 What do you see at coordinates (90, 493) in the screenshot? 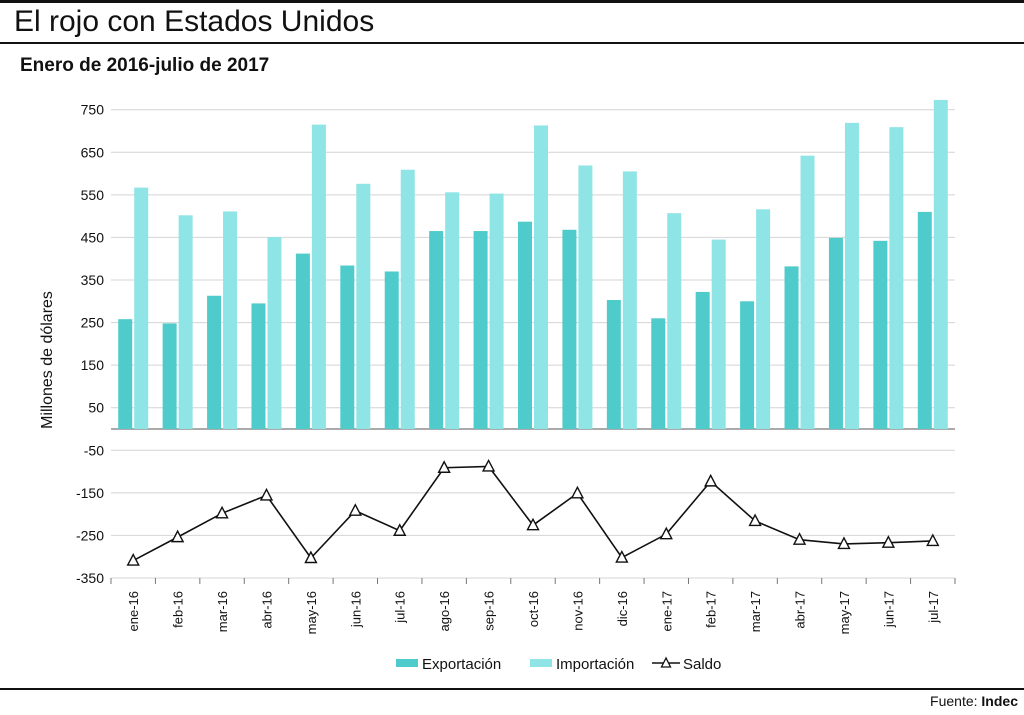
I see `y-tick-label: -150` at bounding box center [90, 493].